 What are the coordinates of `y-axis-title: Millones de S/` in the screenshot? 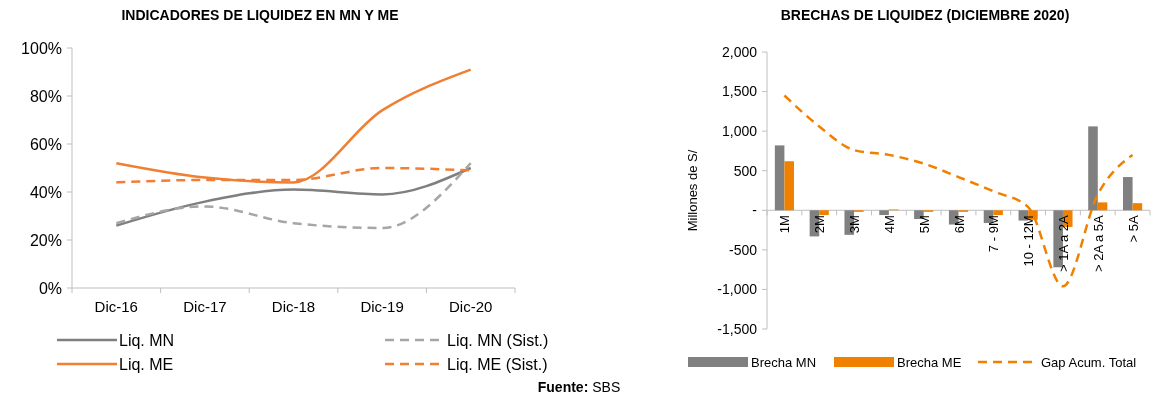 It's located at (692, 190).